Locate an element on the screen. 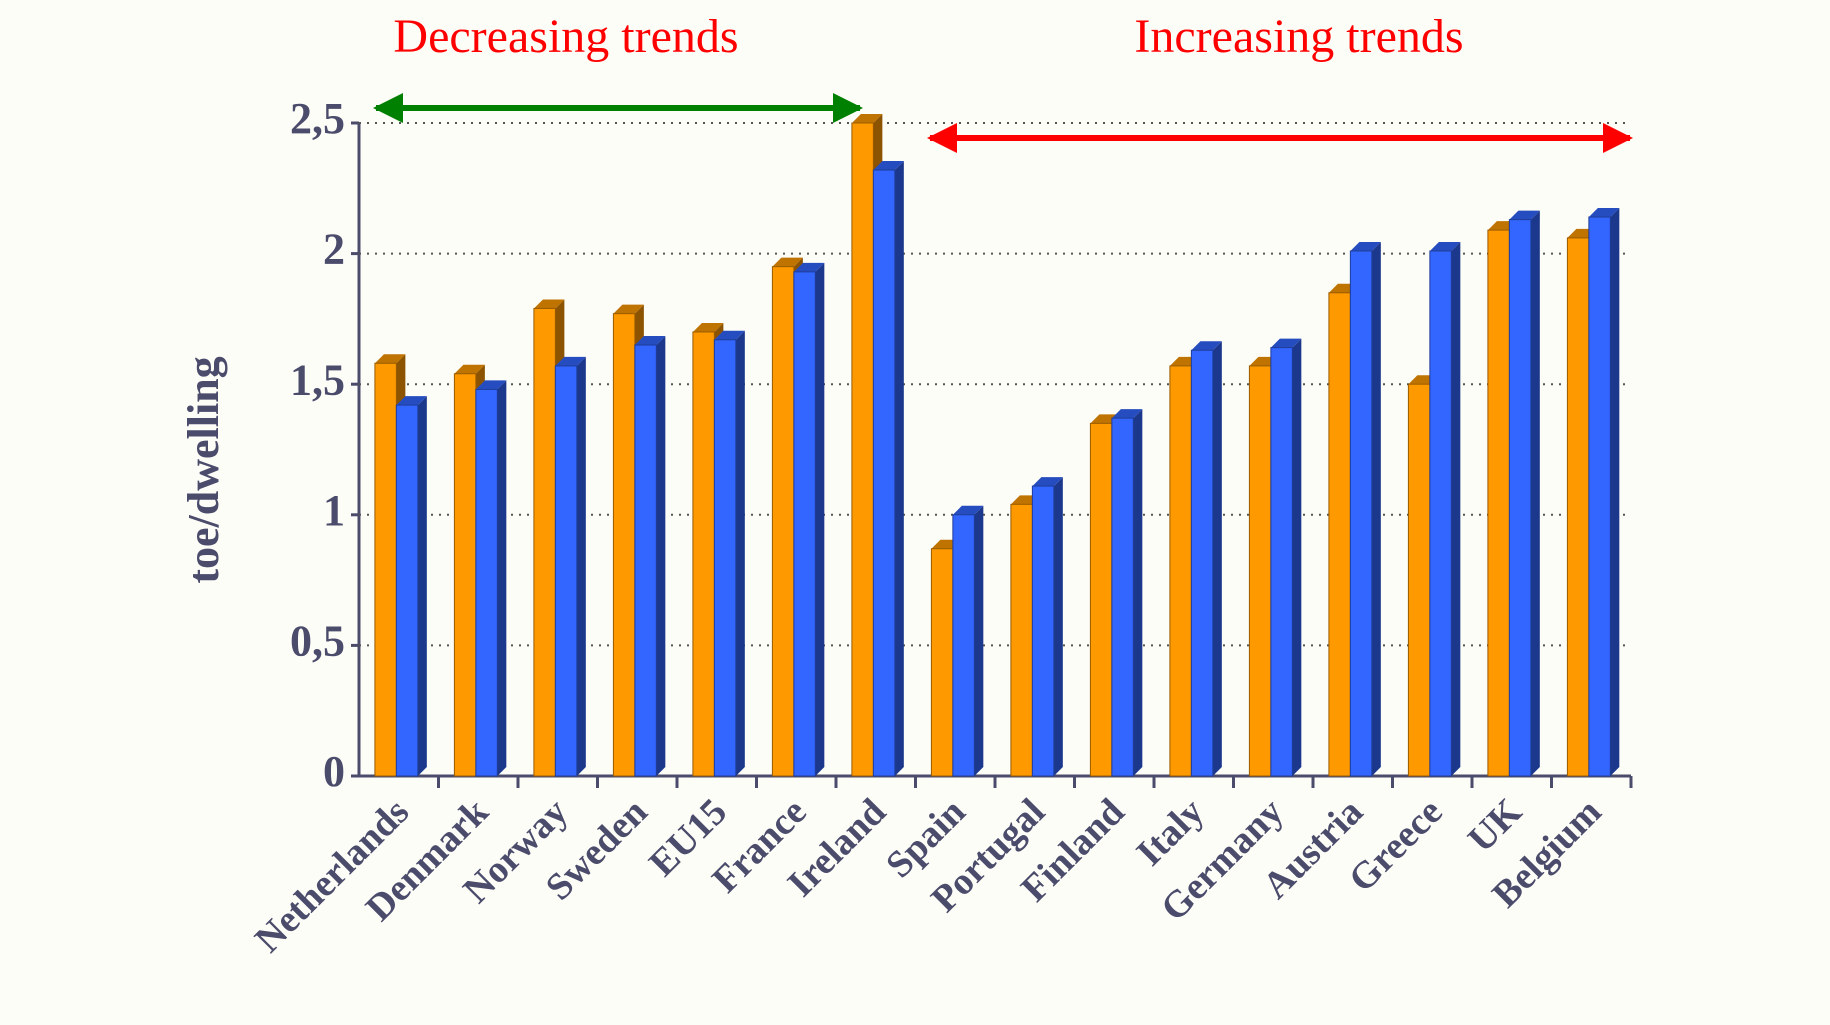 The width and height of the screenshot is (1830, 1025). y-tick-label: 0 is located at coordinates (334, 771).